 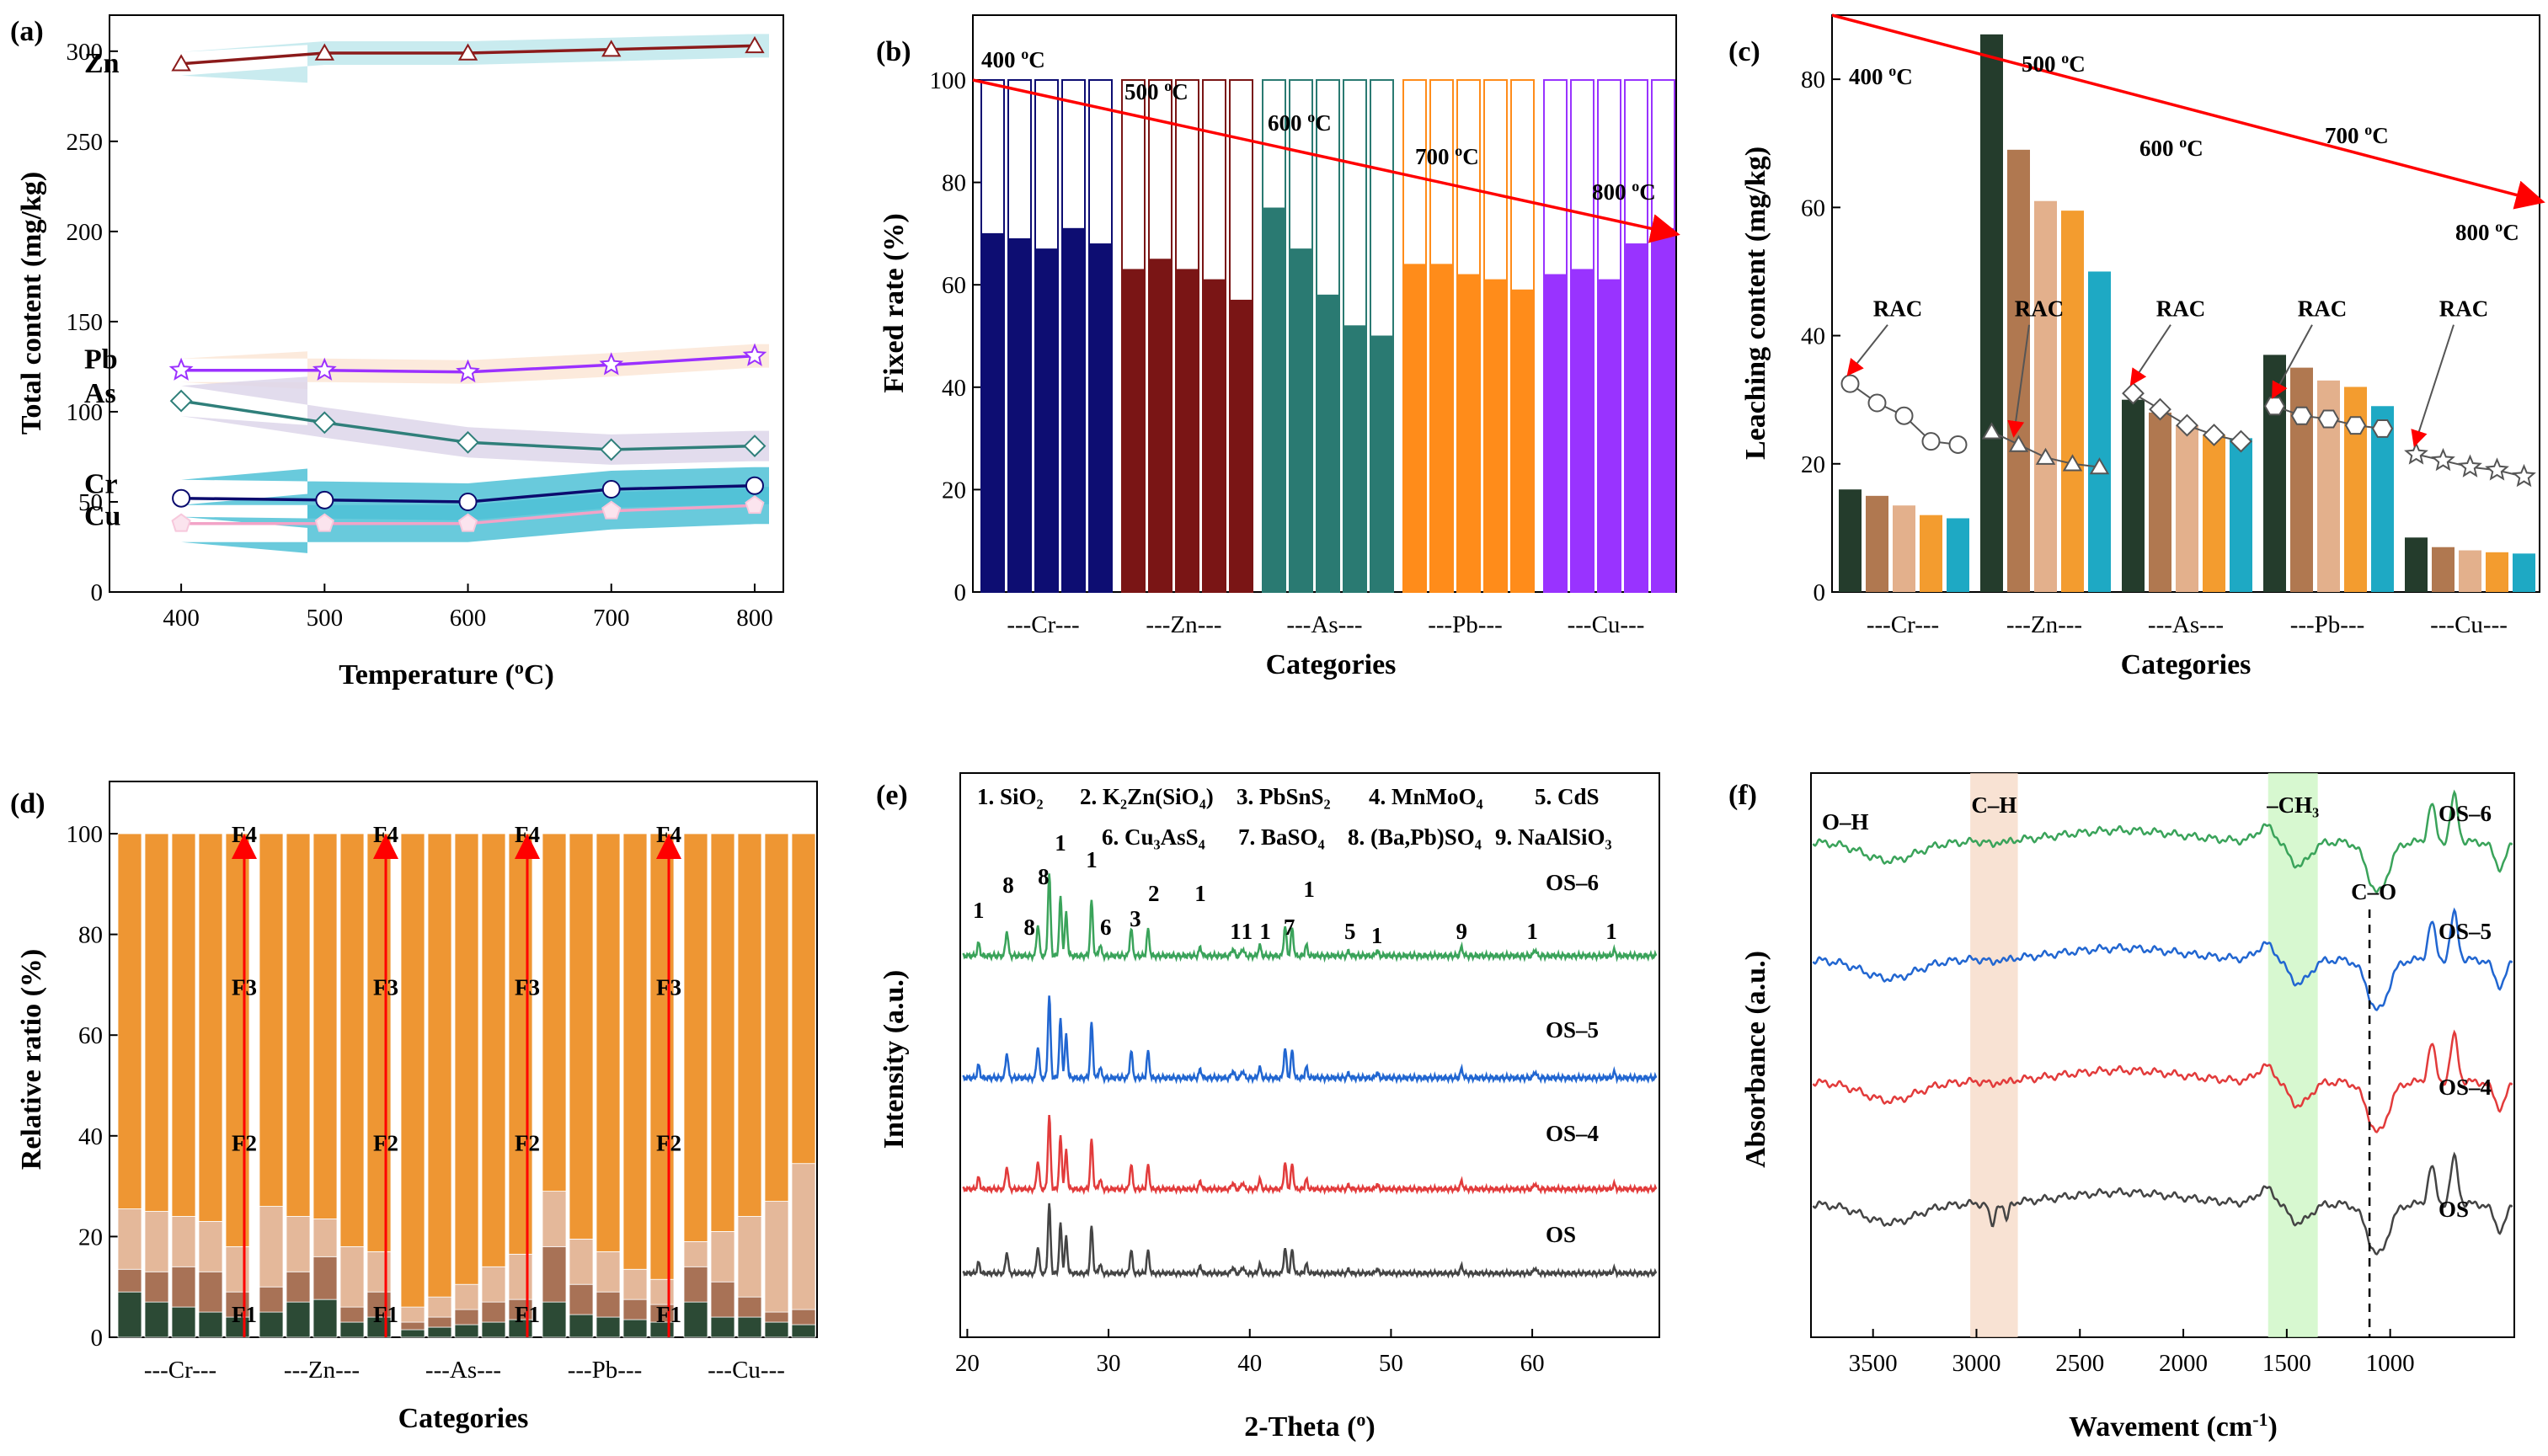 I want to click on x-tick-label-e: 20, so click(x=968, y=1363).